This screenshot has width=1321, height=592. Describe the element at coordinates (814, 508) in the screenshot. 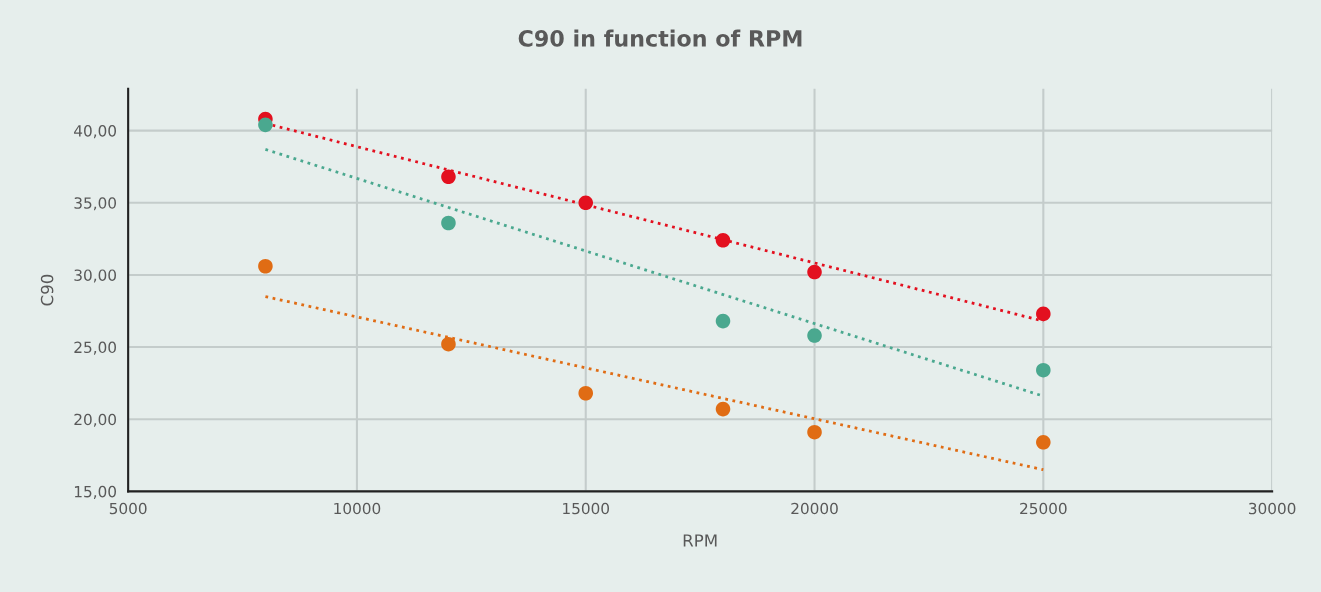

I see `x-tick-label: 20000` at that location.